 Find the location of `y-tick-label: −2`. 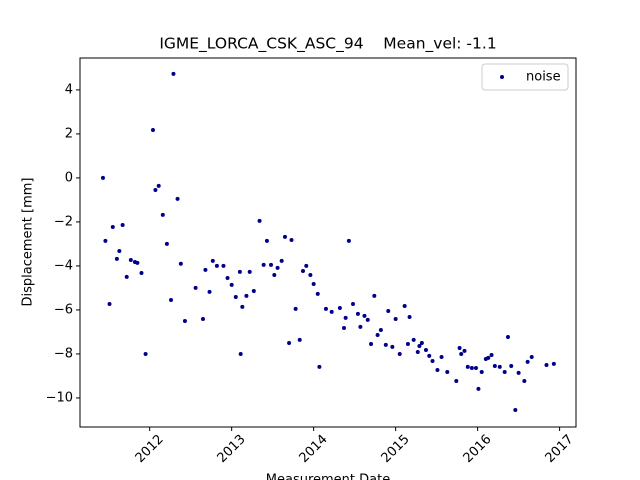

y-tick-label: −2 is located at coordinates (63, 221).